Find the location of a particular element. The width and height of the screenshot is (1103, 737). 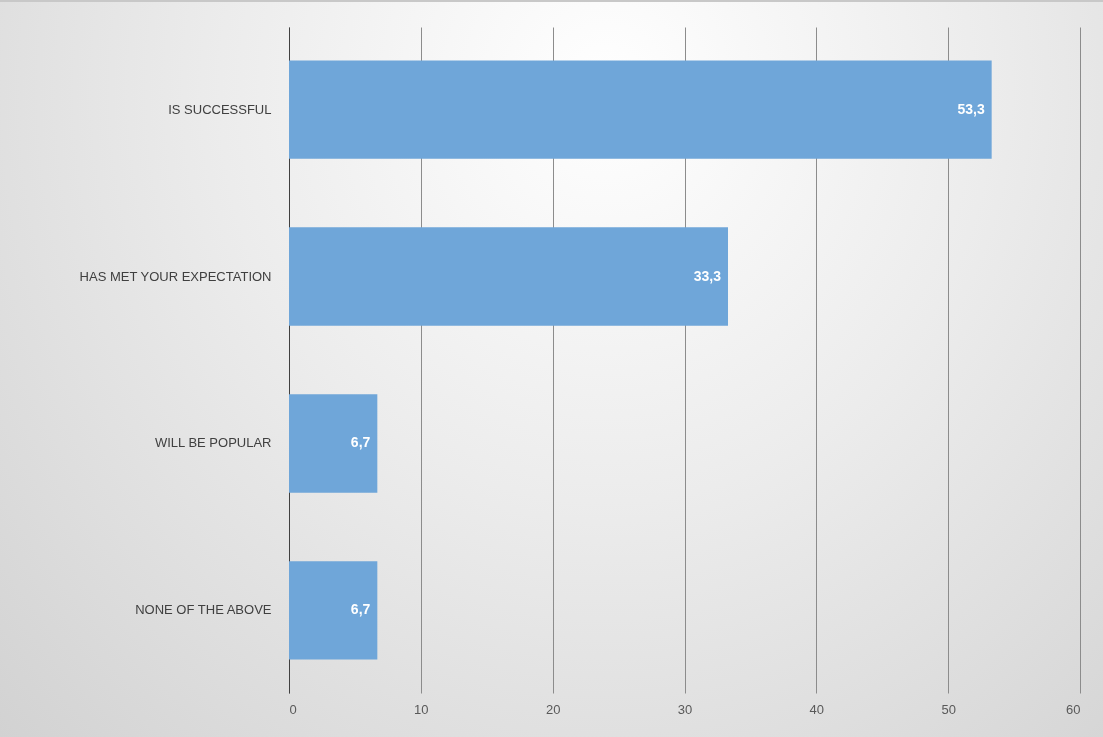

x-tick-label: 30 is located at coordinates (685, 709).